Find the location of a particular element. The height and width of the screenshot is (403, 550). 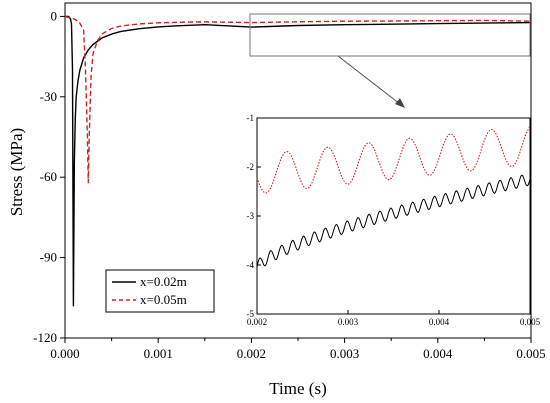

inset-series-line-x005 is located at coordinates (393, 160).